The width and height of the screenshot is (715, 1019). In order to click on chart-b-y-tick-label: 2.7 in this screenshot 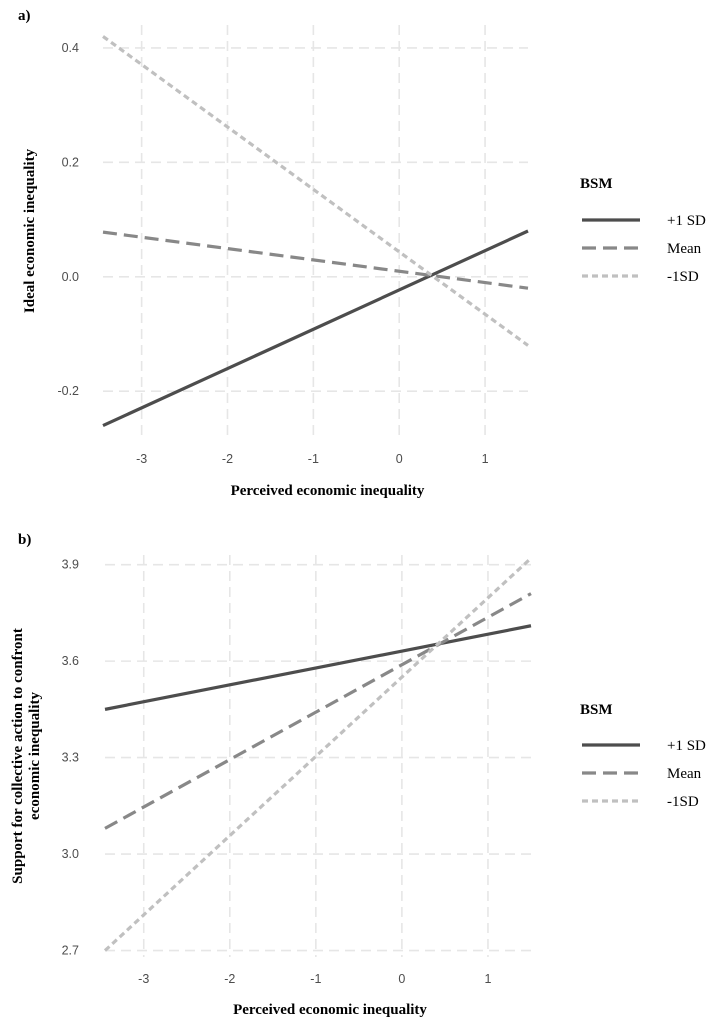, I will do `click(70, 951)`.